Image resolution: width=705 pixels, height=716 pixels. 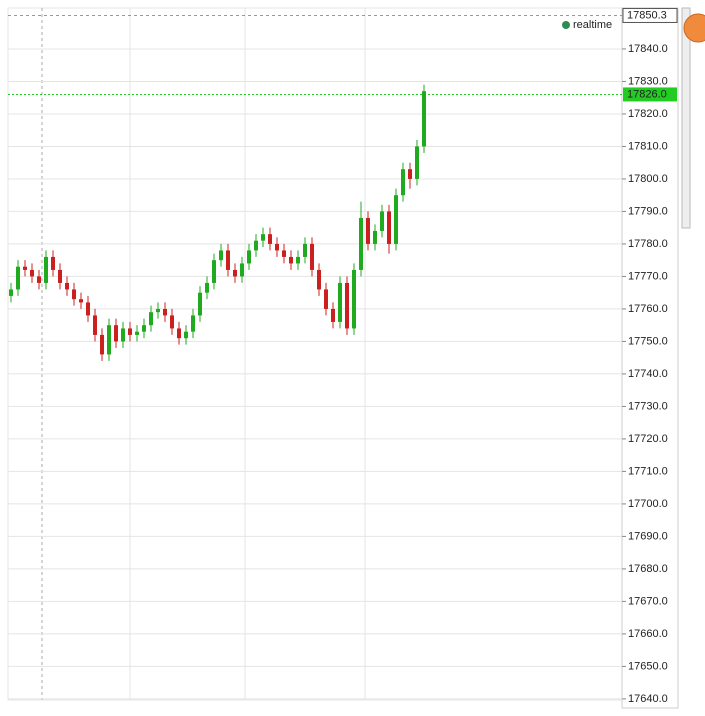 What do you see at coordinates (647, 94) in the screenshot?
I see `last-price-label: 17826.0` at bounding box center [647, 94].